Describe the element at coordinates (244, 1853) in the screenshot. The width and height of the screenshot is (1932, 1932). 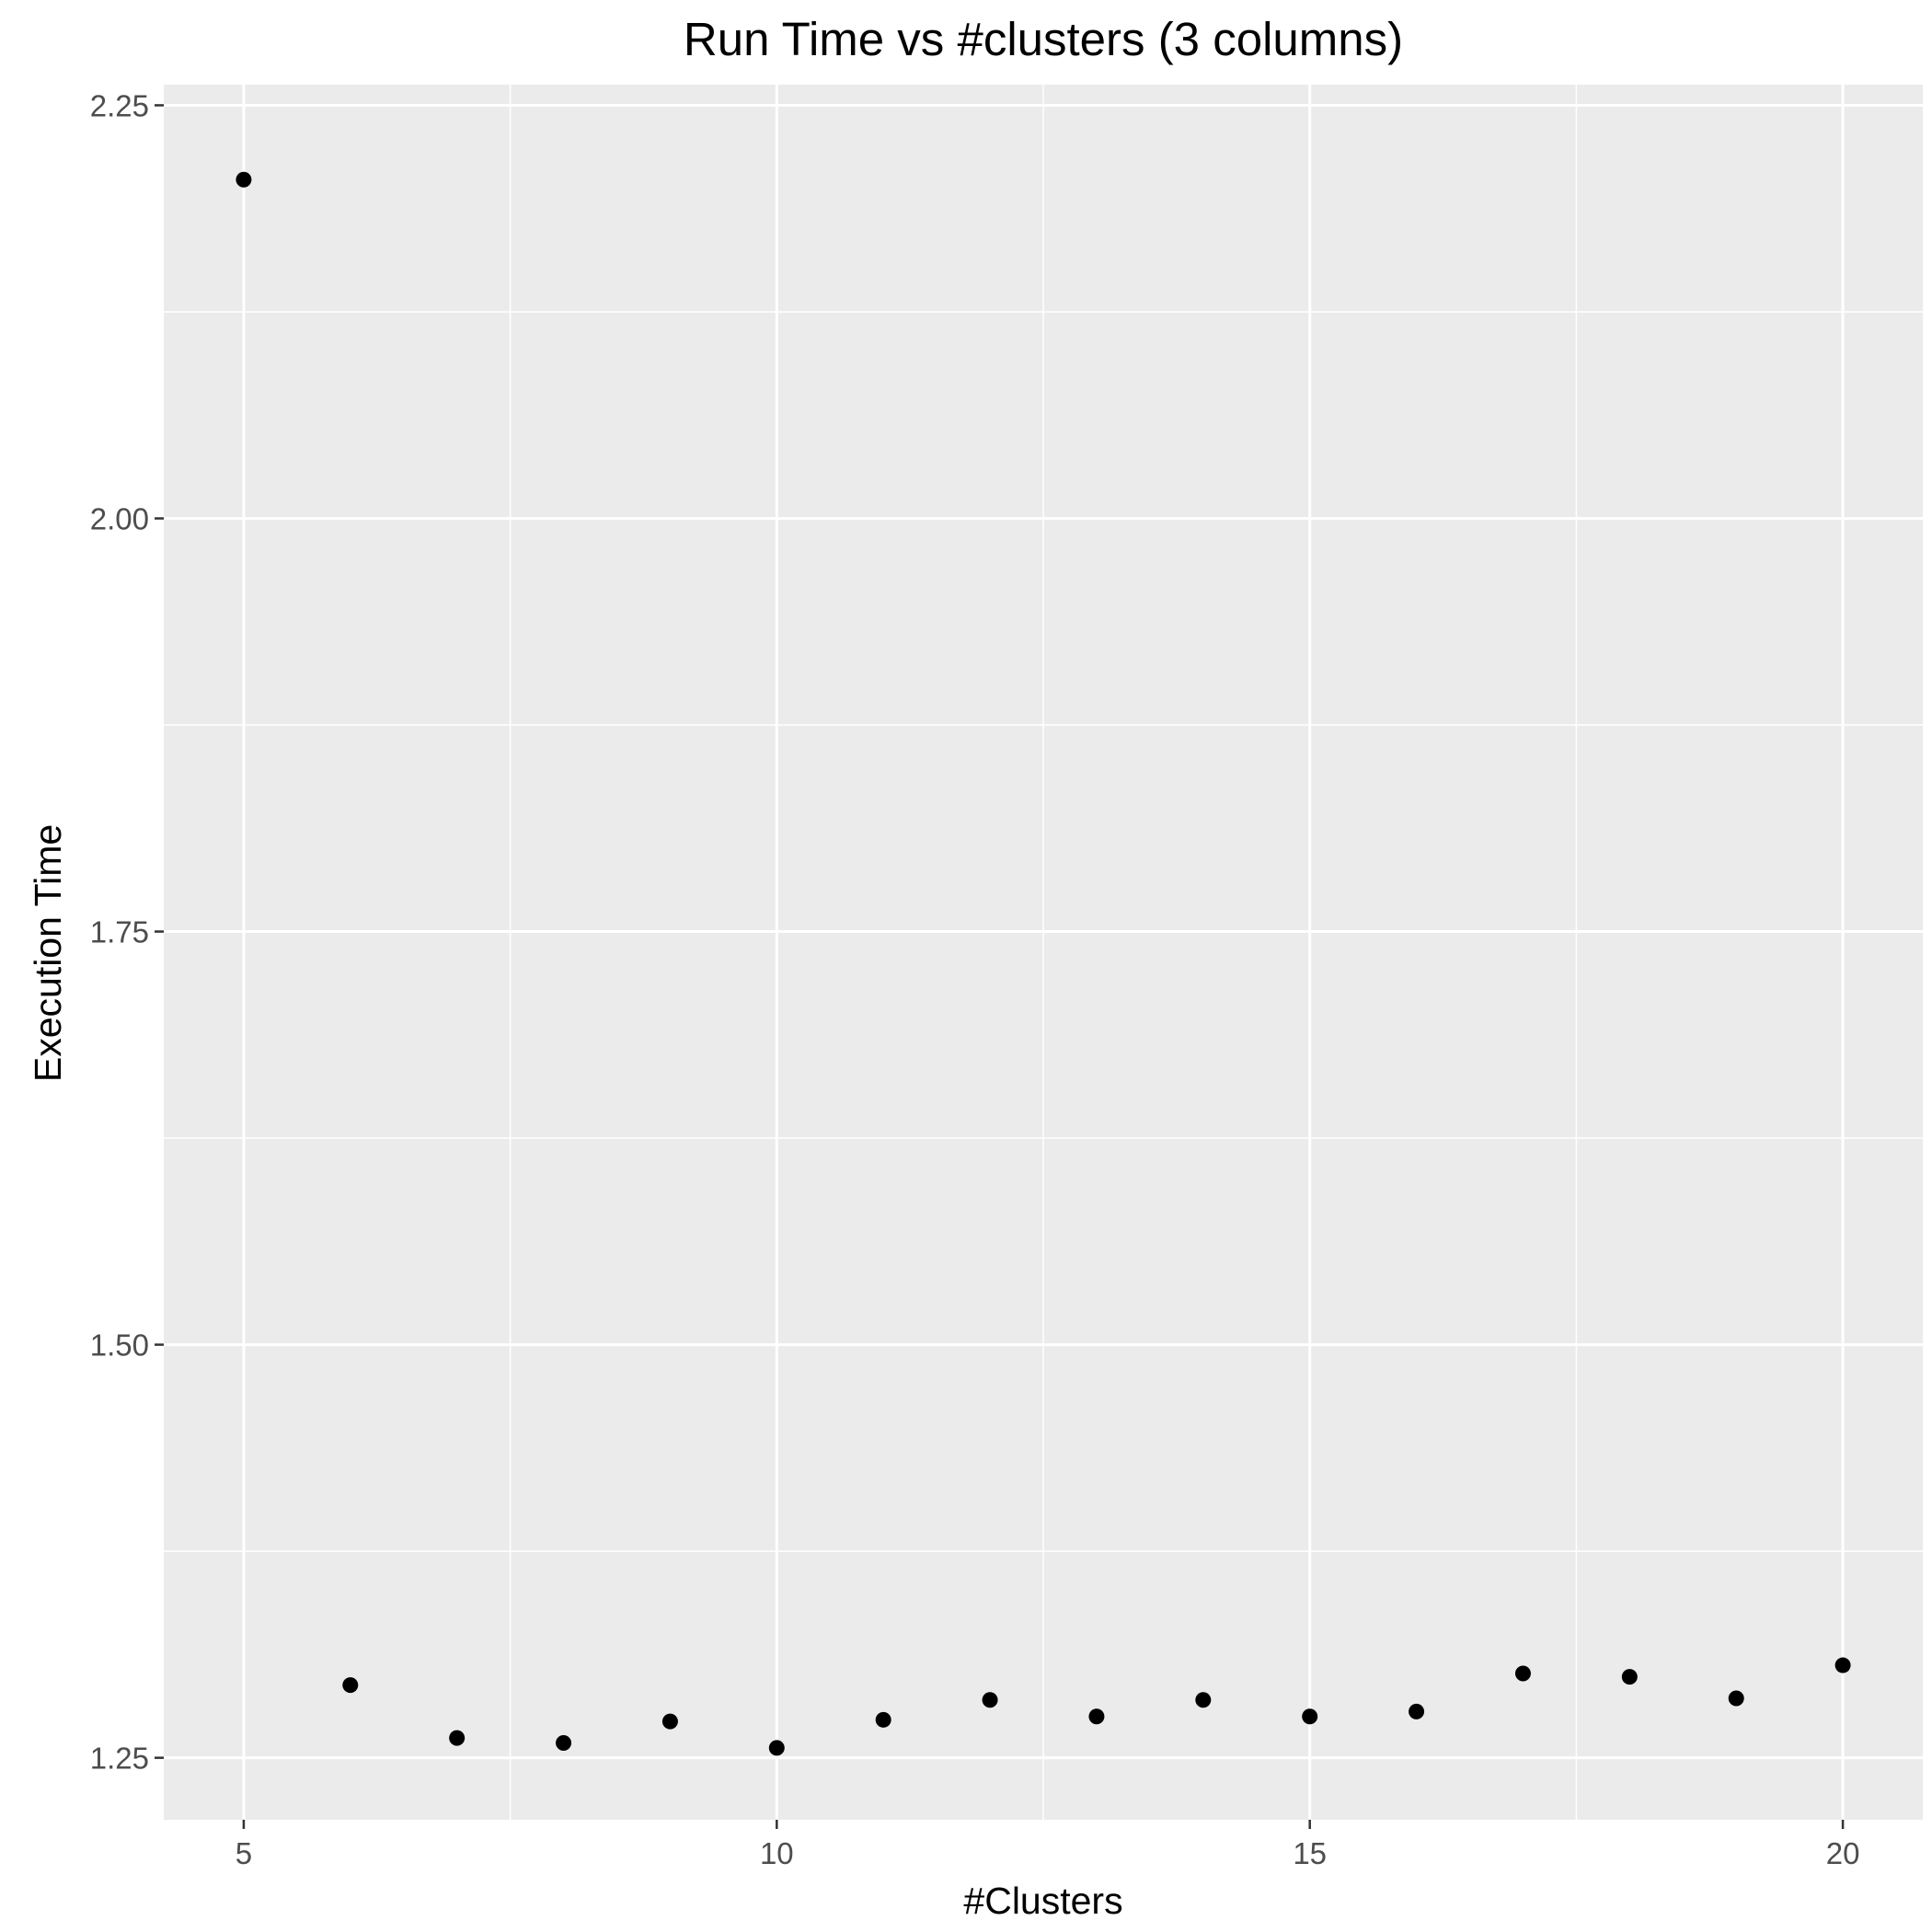
I see `x-tick-label: 5` at that location.